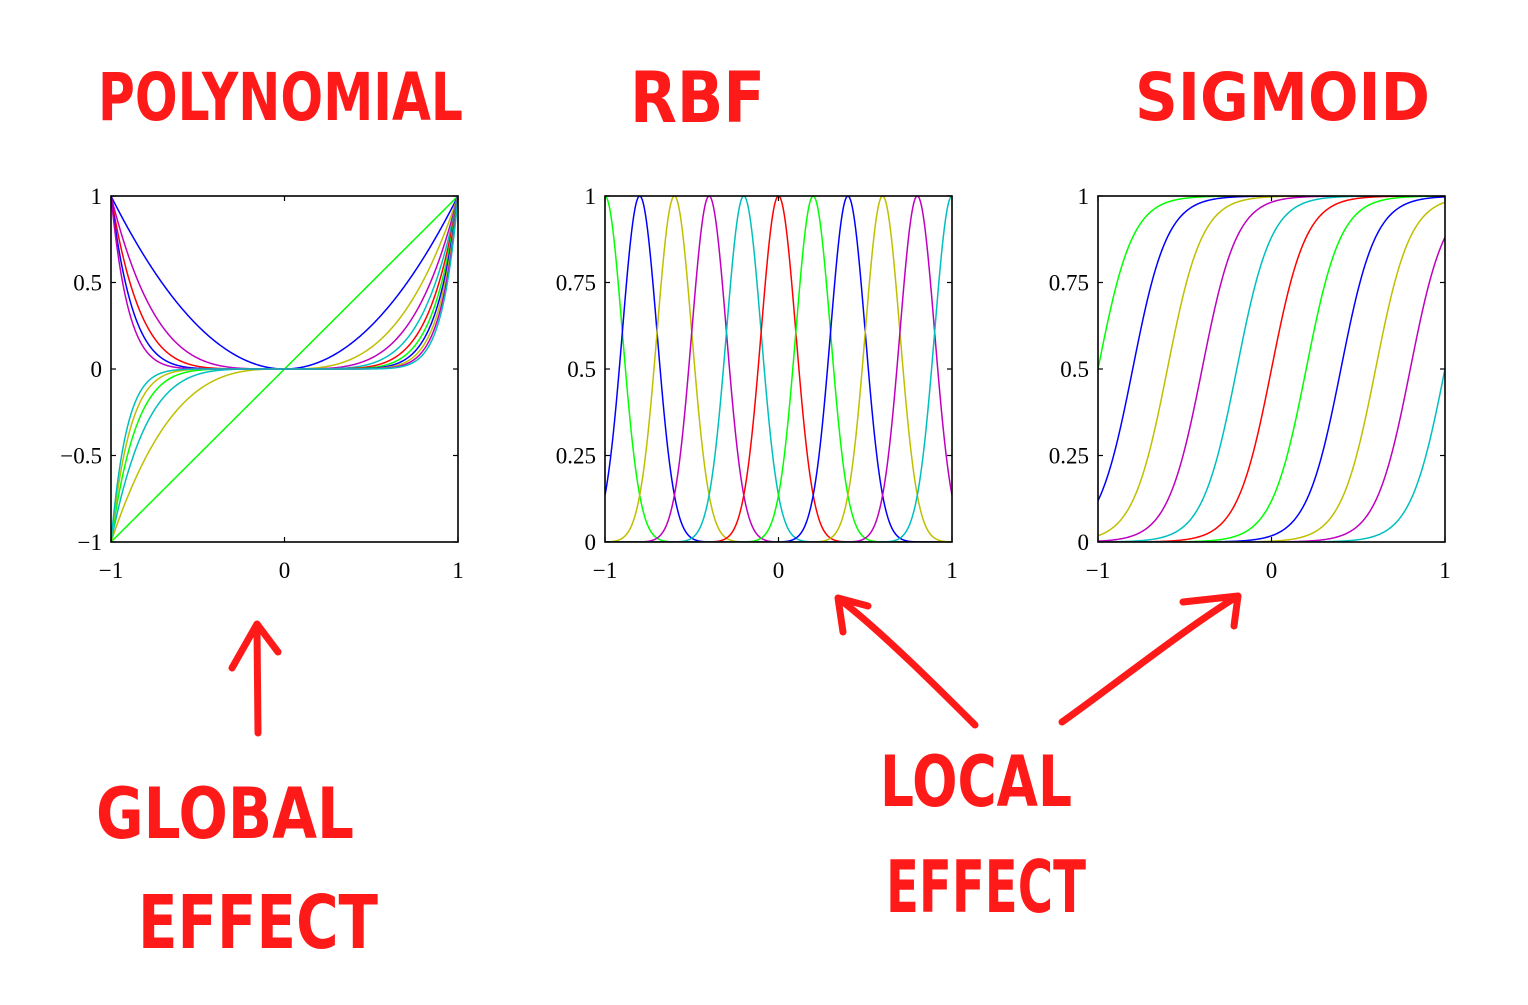 The height and width of the screenshot is (1005, 1528). What do you see at coordinates (90, 542) in the screenshot?
I see `y-tick-label: −1` at bounding box center [90, 542].